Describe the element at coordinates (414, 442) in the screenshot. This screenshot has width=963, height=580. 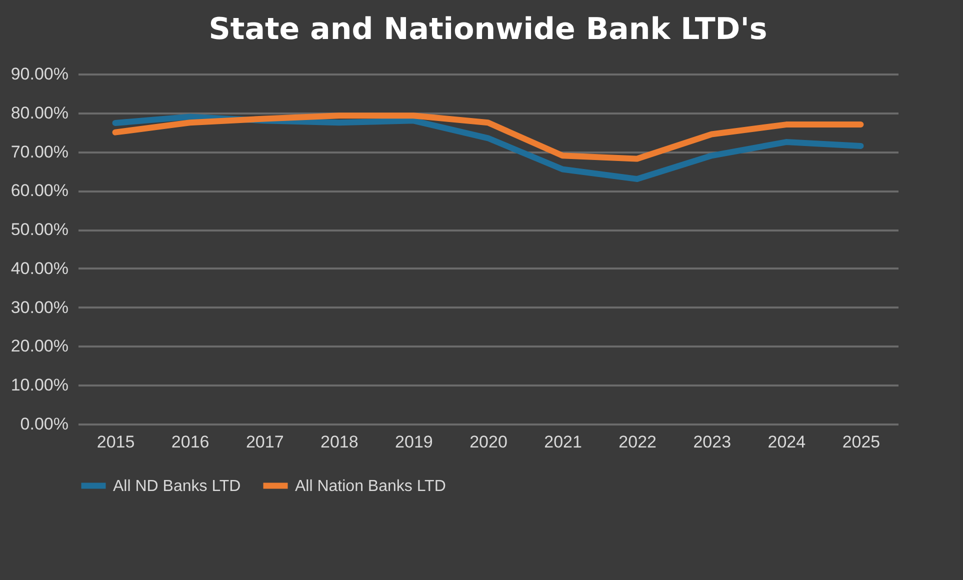
I see `x-tick-label: 2019` at that location.